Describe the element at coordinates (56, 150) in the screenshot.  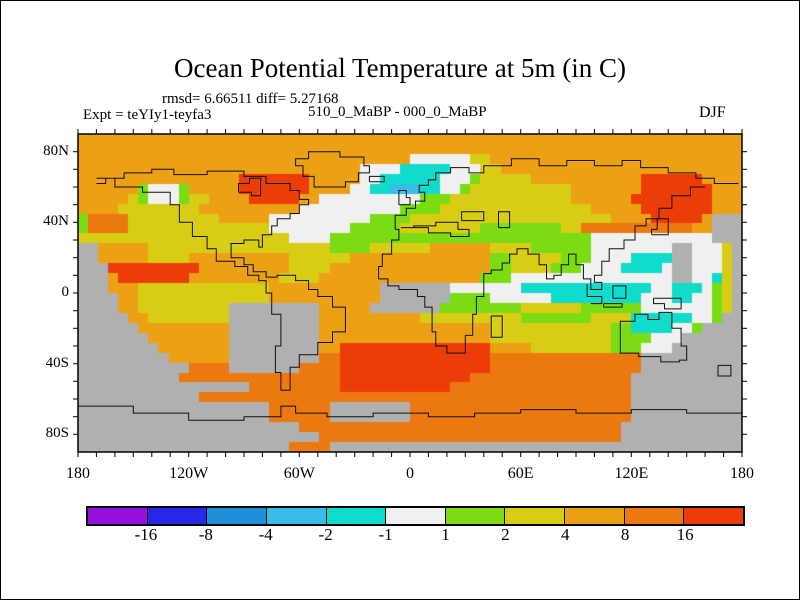
I see `lat-tick-label-80N: 80N` at that location.